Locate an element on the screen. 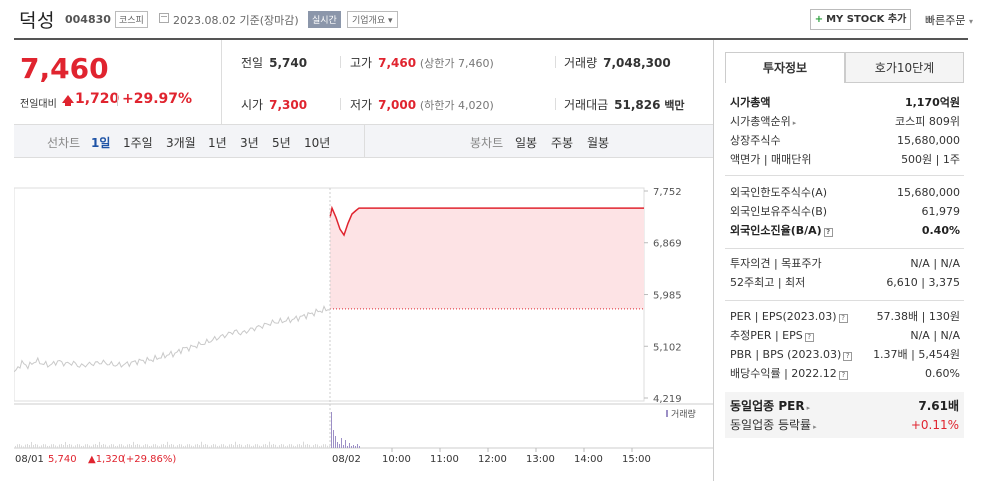  info-row-label: 추정PER | EPS? is located at coordinates (772, 335).